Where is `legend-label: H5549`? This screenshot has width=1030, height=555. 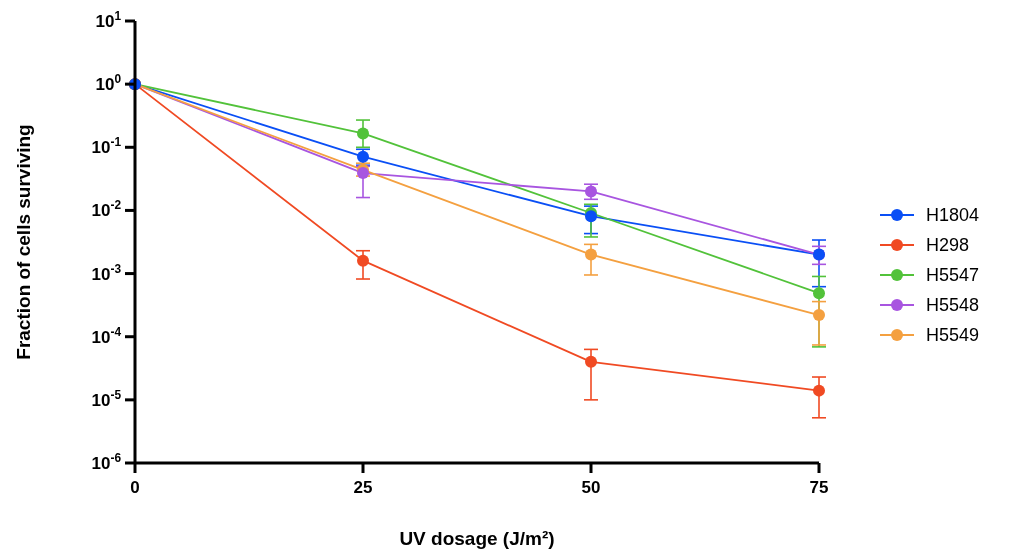 legend-label: H5549 is located at coordinates (953, 335).